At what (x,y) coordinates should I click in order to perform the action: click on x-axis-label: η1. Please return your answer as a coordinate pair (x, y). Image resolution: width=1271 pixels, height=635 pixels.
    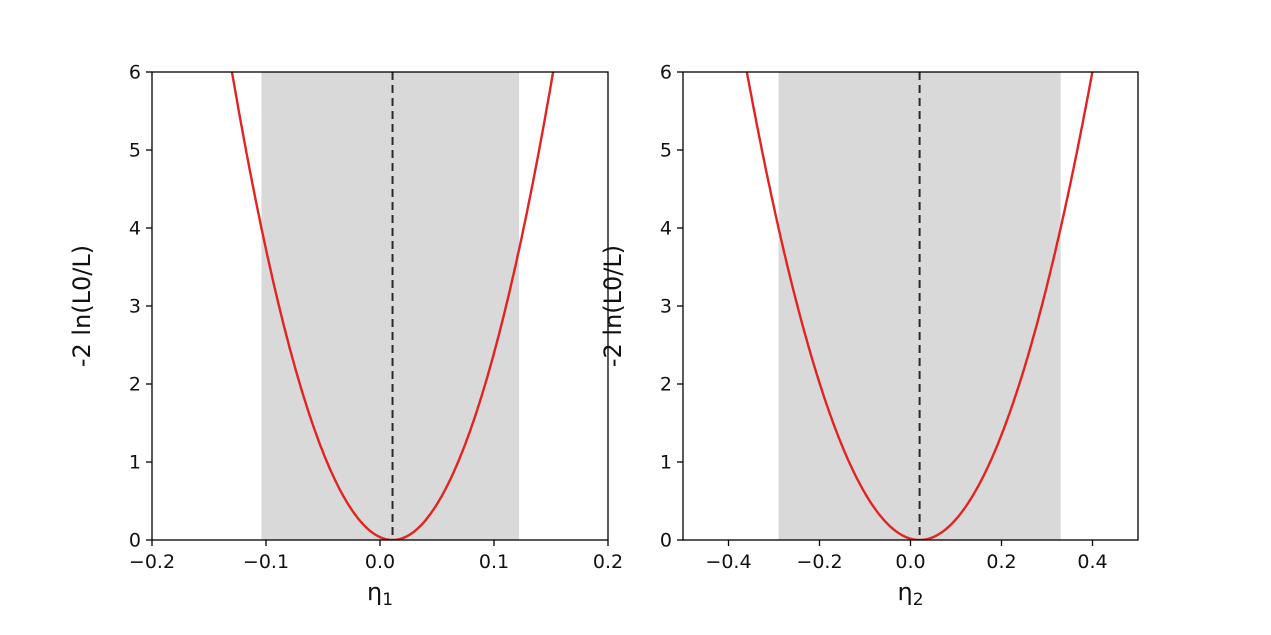
    Looking at the image, I should click on (380, 594).